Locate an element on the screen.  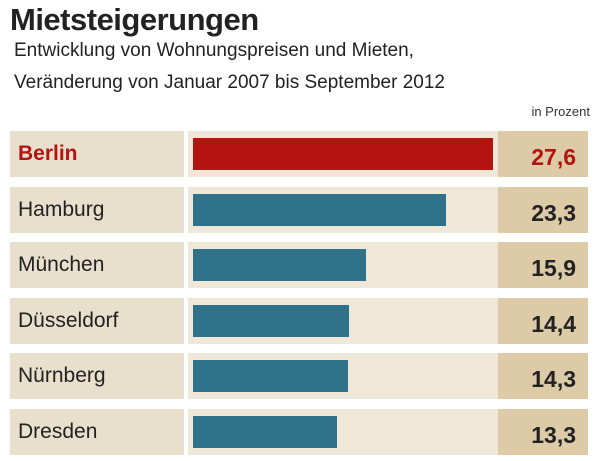
value-label: 15,9 is located at coordinates (543, 265).